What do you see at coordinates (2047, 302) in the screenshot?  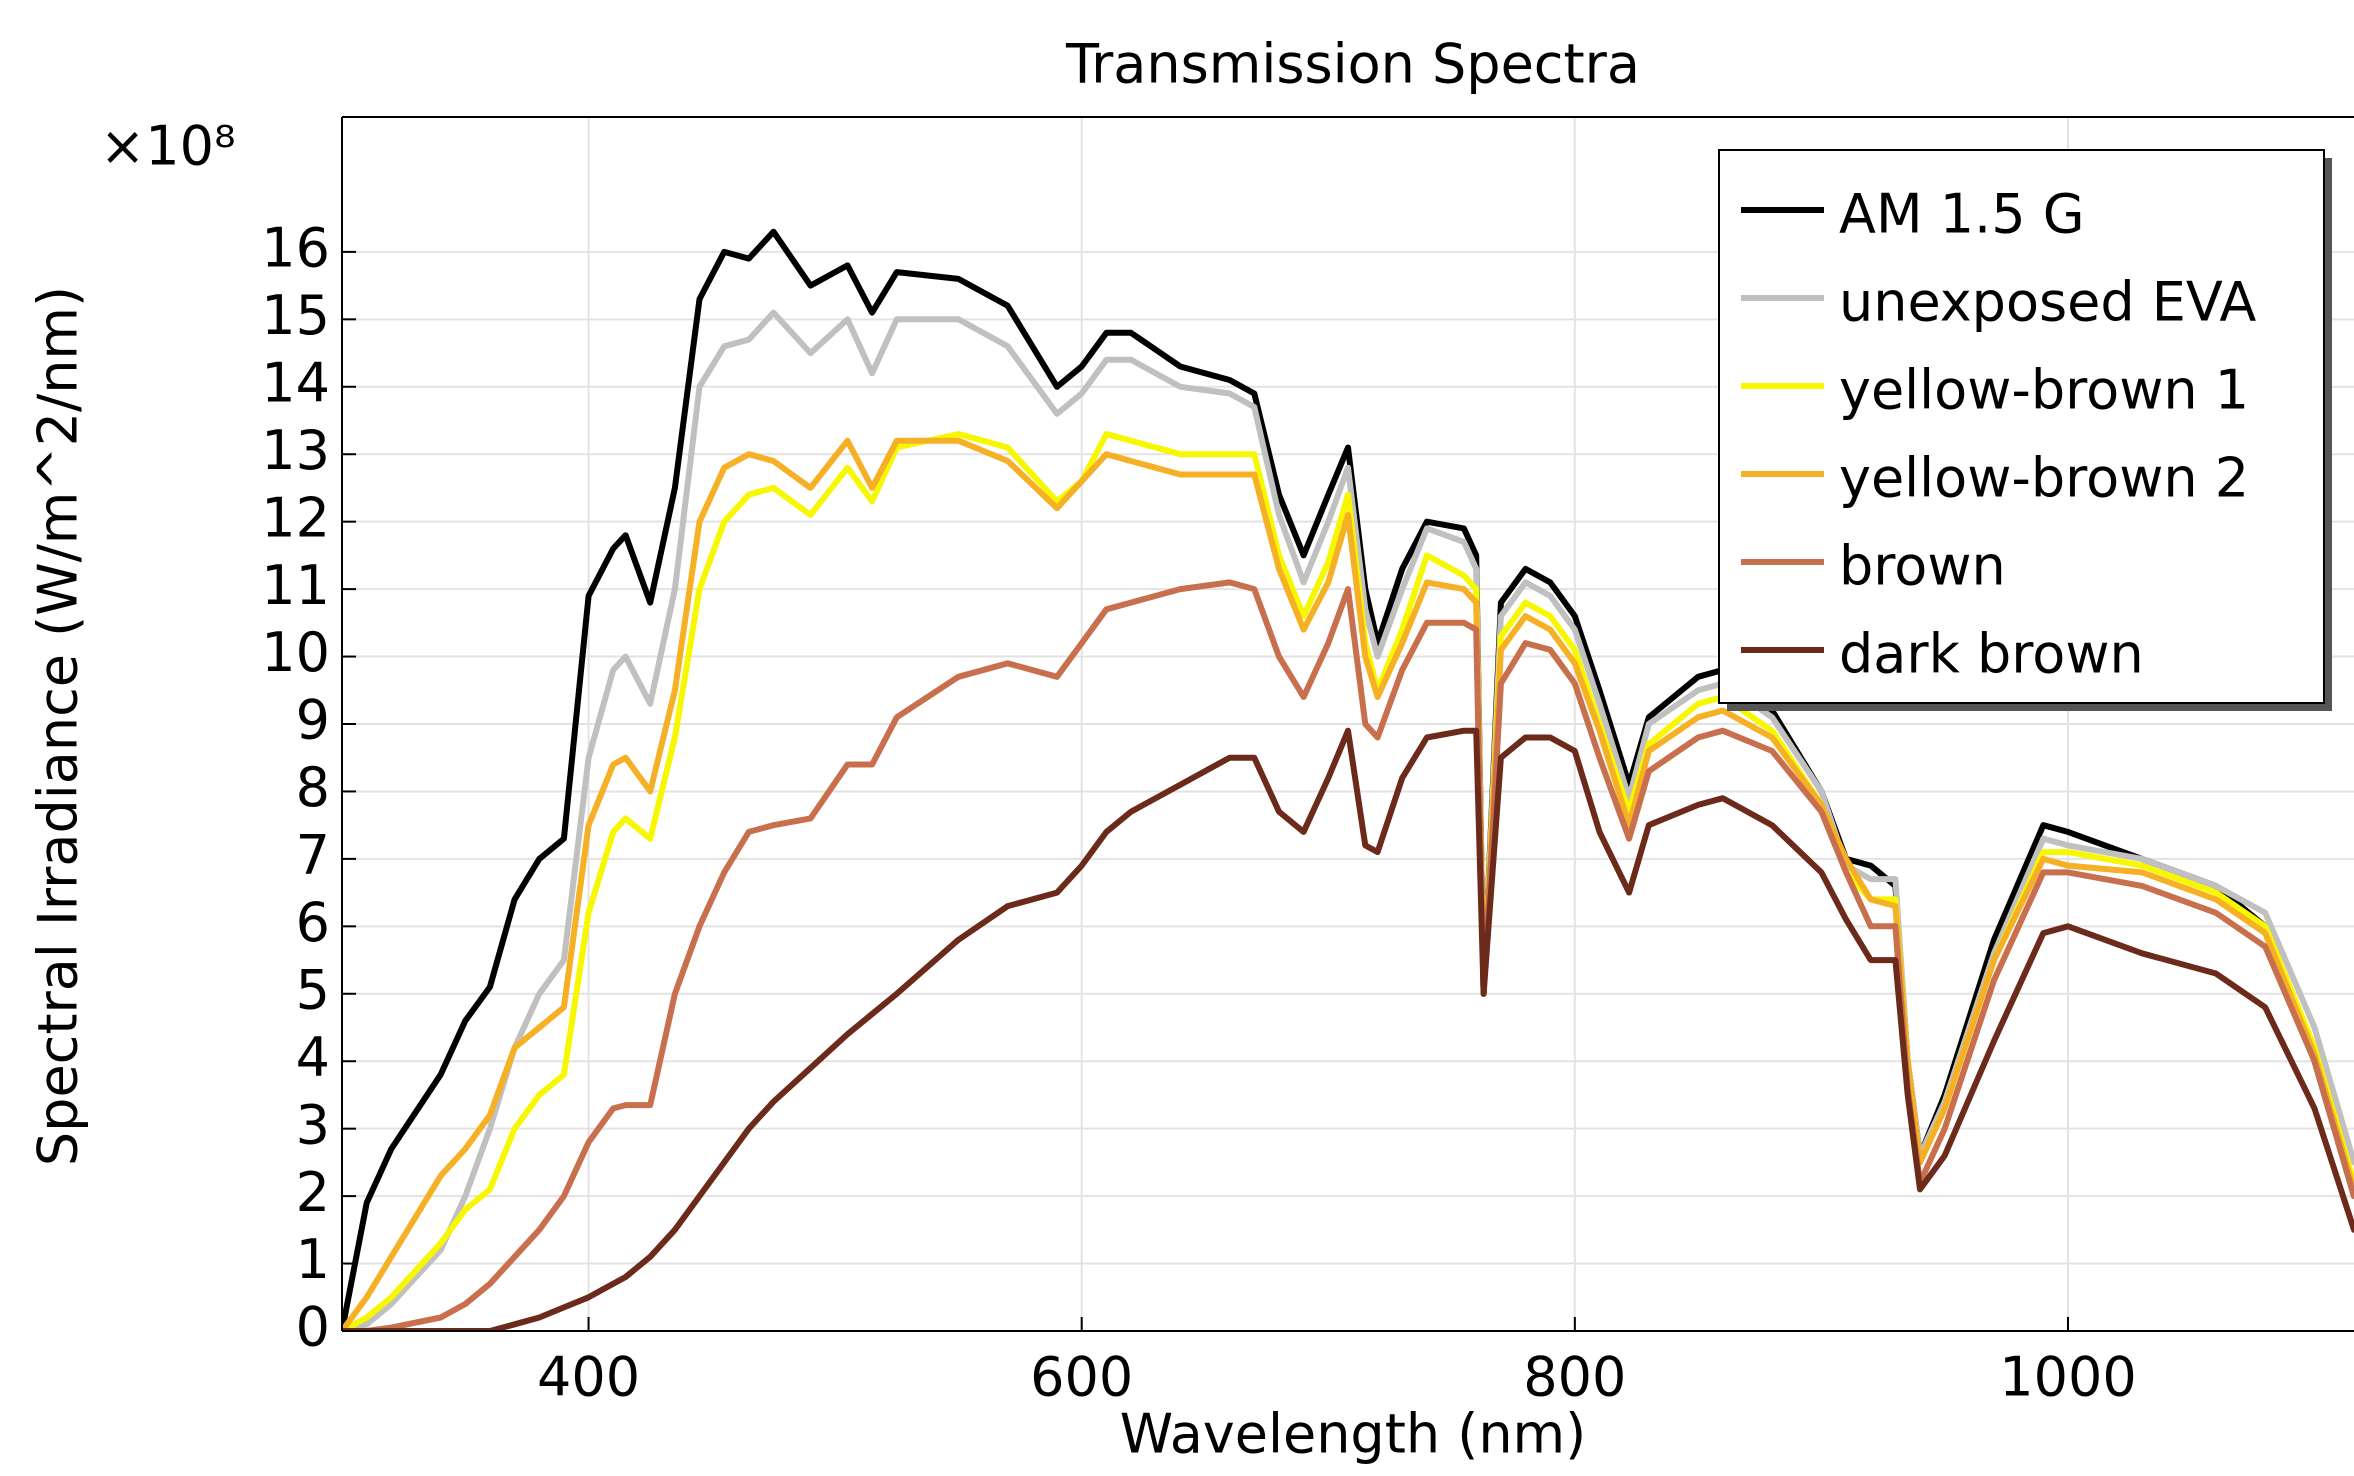 I see `legend-label: unexposed EVA` at bounding box center [2047, 302].